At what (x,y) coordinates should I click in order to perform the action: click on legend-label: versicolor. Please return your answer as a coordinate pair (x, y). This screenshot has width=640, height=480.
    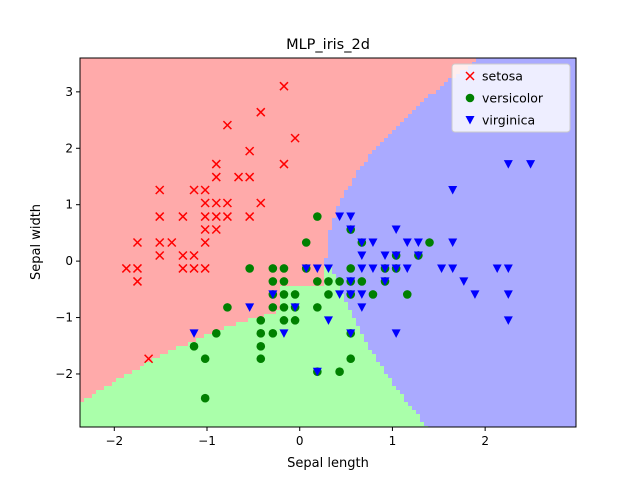
    Looking at the image, I should click on (513, 98).